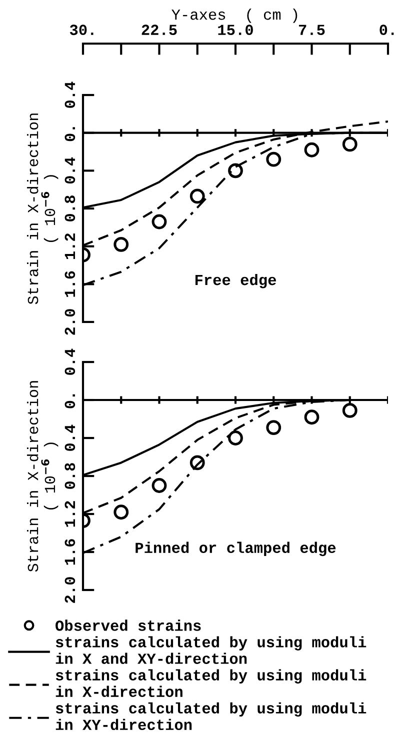 The width and height of the screenshot is (400, 740). I want to click on x-tick-label: 0., so click(387, 30).